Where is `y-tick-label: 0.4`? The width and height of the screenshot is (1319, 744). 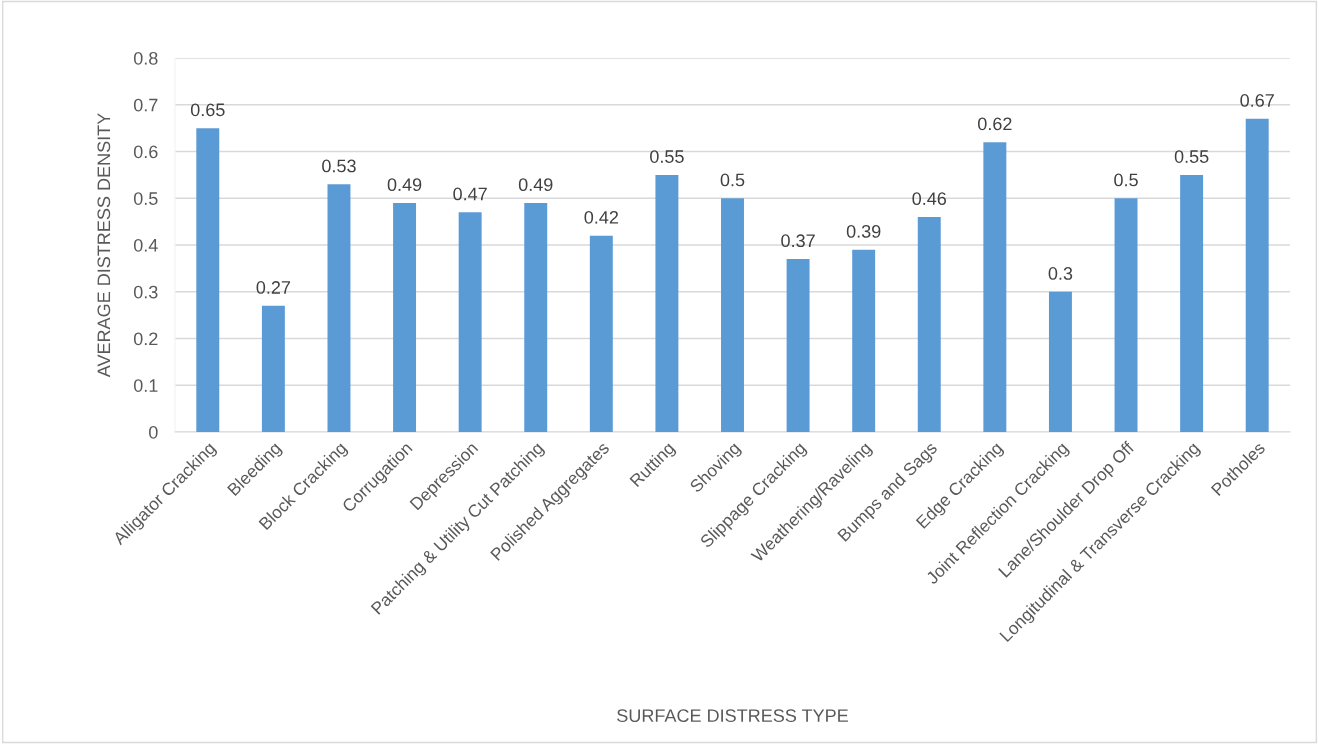 y-tick-label: 0.4 is located at coordinates (145, 245).